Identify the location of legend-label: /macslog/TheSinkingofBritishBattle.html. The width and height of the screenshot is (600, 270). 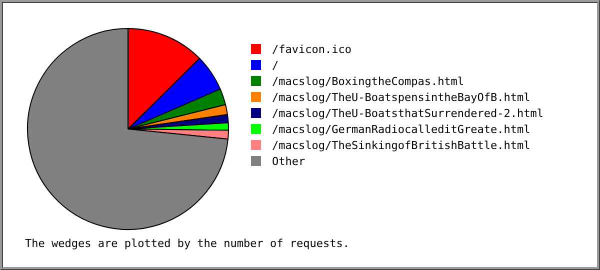
(401, 145).